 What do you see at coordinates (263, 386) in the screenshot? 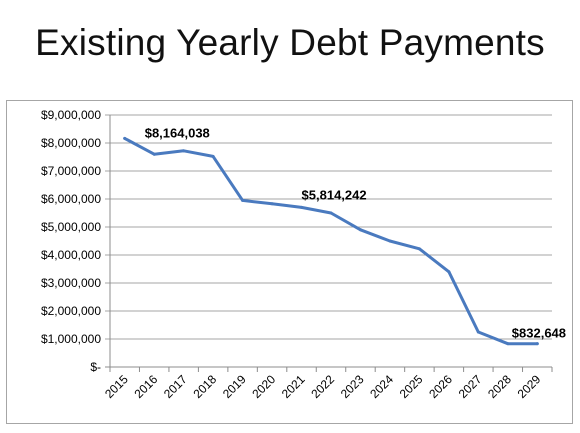
I see `x-tick-label: 2020` at bounding box center [263, 386].